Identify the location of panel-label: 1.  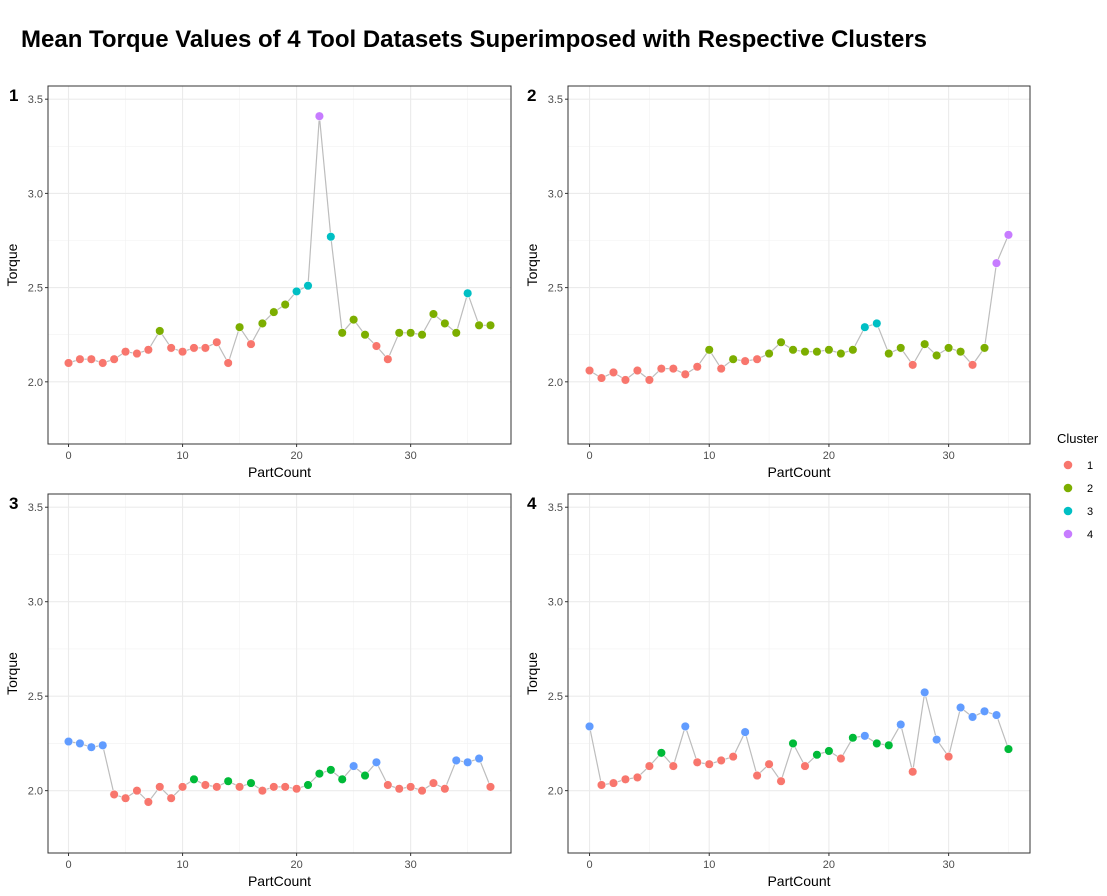
(13, 95).